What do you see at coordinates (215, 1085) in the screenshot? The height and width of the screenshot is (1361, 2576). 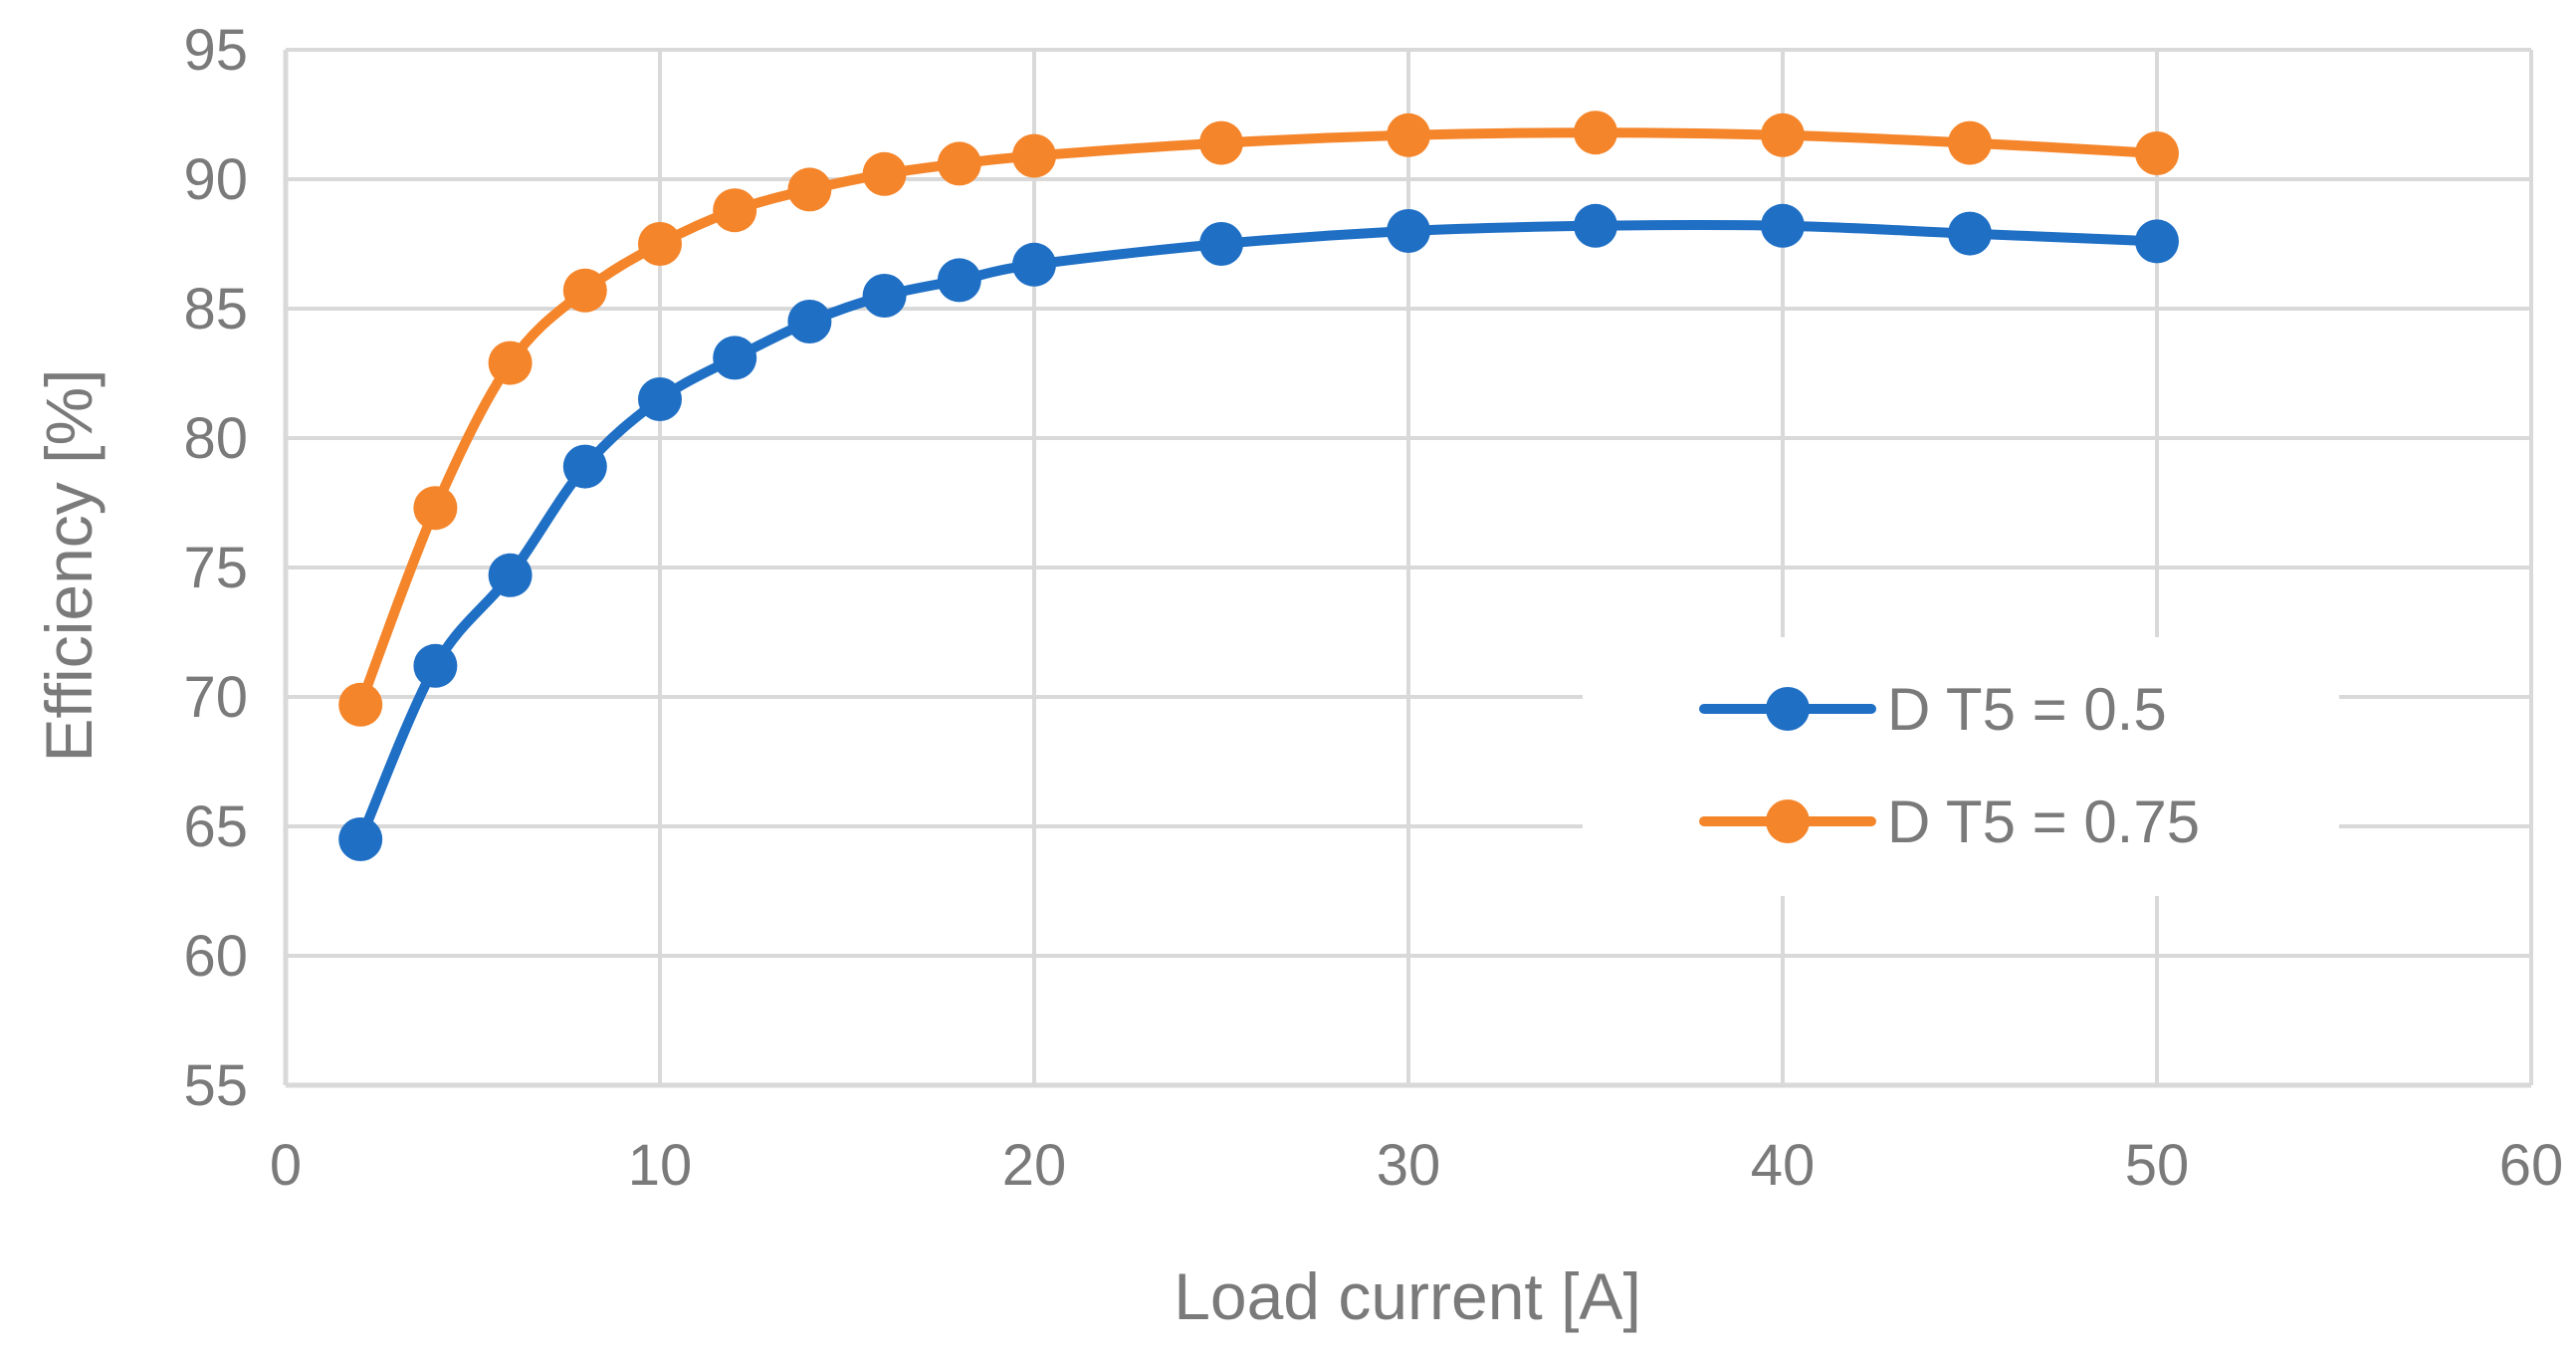 I see `y-tick-label: 55` at bounding box center [215, 1085].